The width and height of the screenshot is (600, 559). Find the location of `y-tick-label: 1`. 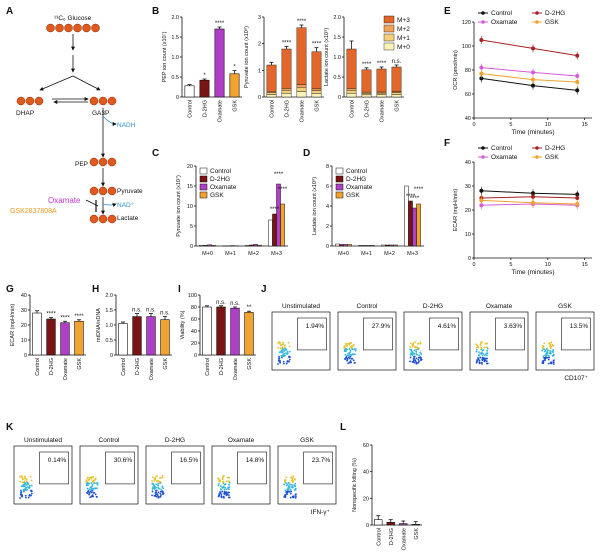

y-tick-label: 1 is located at coordinates (259, 71).